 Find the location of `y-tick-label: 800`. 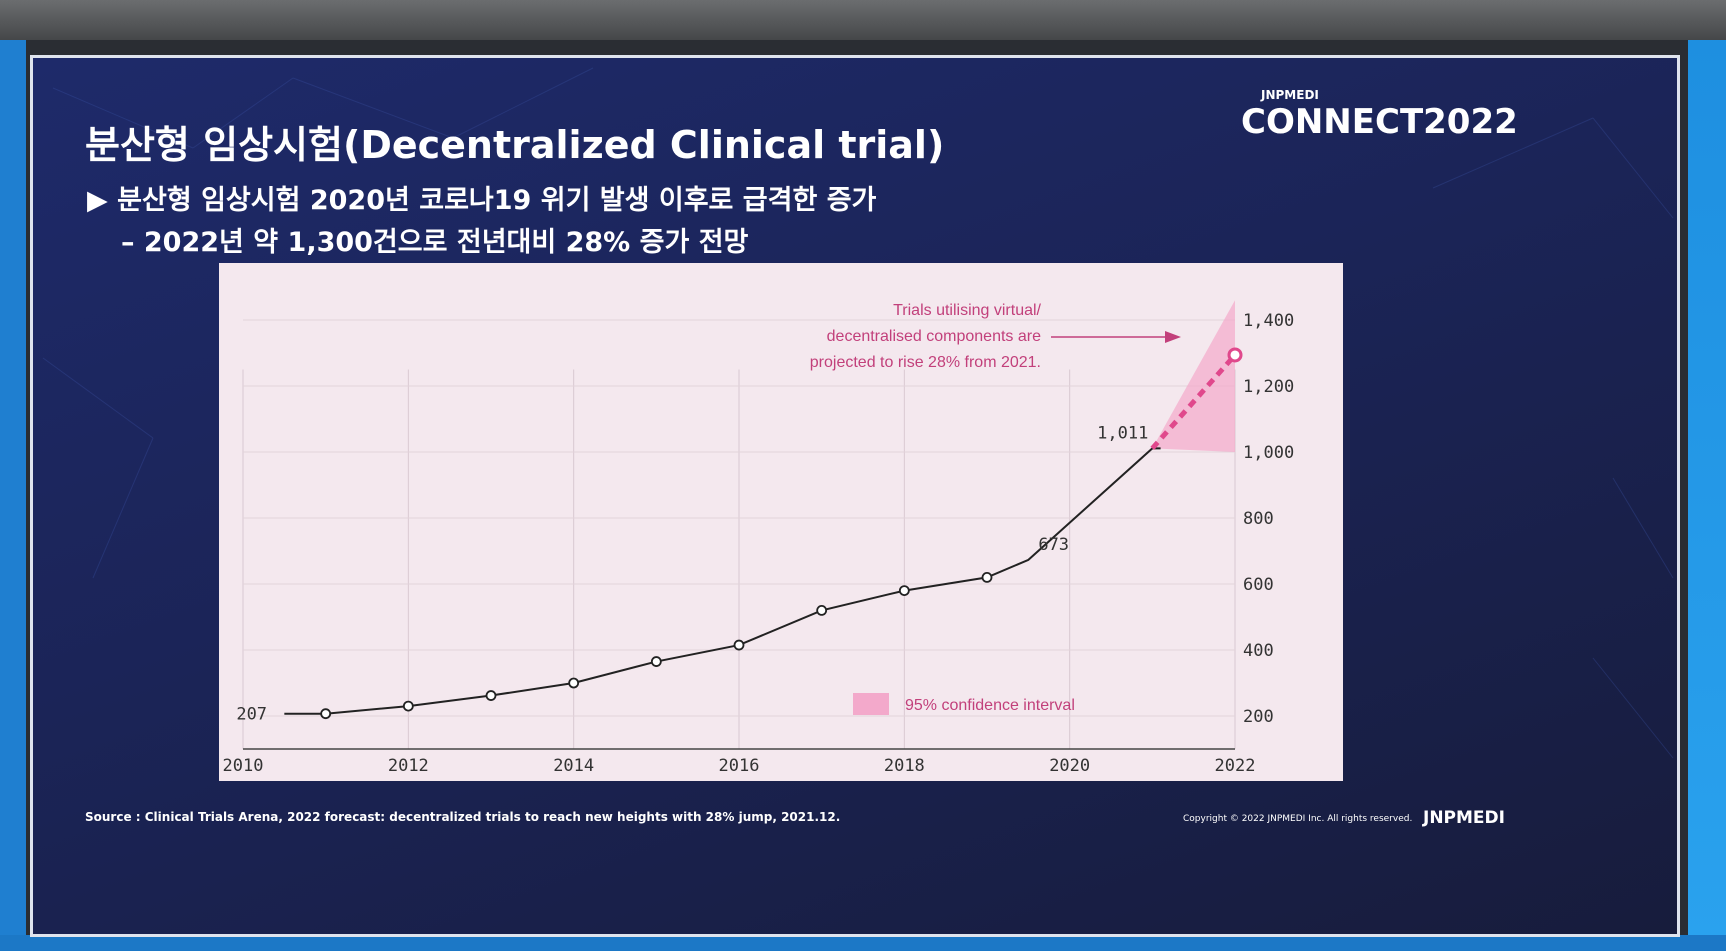

y-tick-label: 800 is located at coordinates (1258, 519).